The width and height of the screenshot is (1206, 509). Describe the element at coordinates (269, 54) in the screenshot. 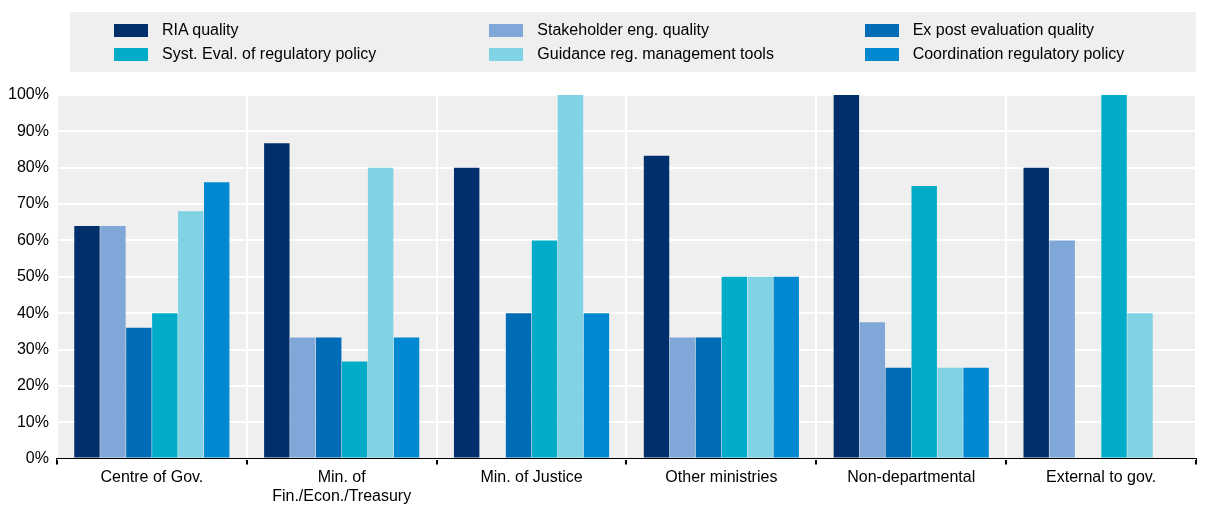

I see `legend-label: Syst. Eval. of regulatory policy` at that location.